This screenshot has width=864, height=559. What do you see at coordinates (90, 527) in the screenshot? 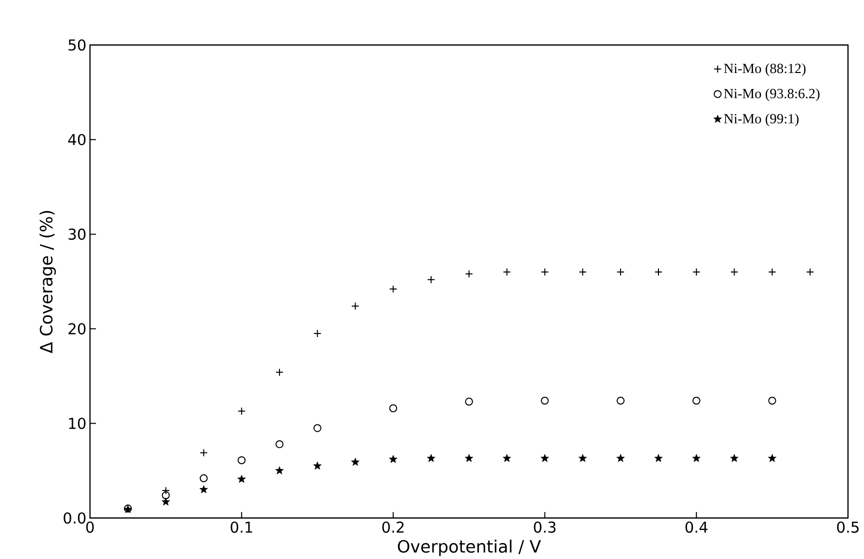
I see `x-tick-label: 0` at bounding box center [90, 527].